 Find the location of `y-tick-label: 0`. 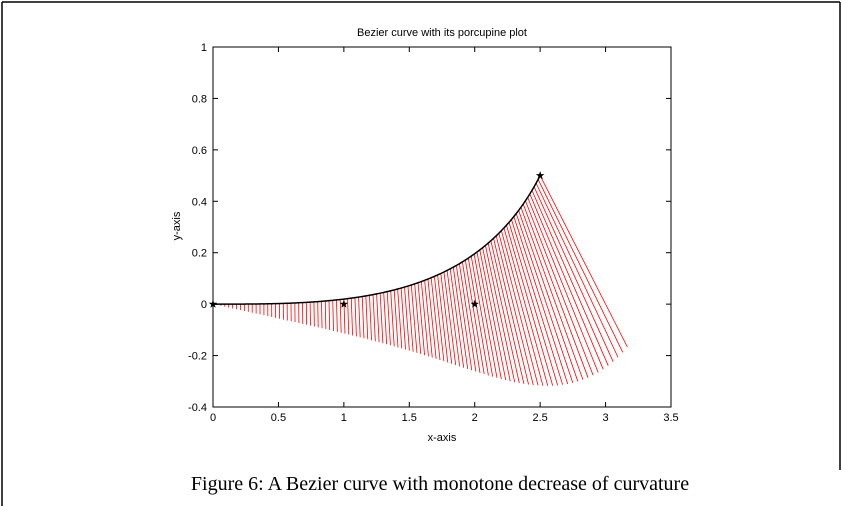

y-tick-label: 0 is located at coordinates (204, 305).